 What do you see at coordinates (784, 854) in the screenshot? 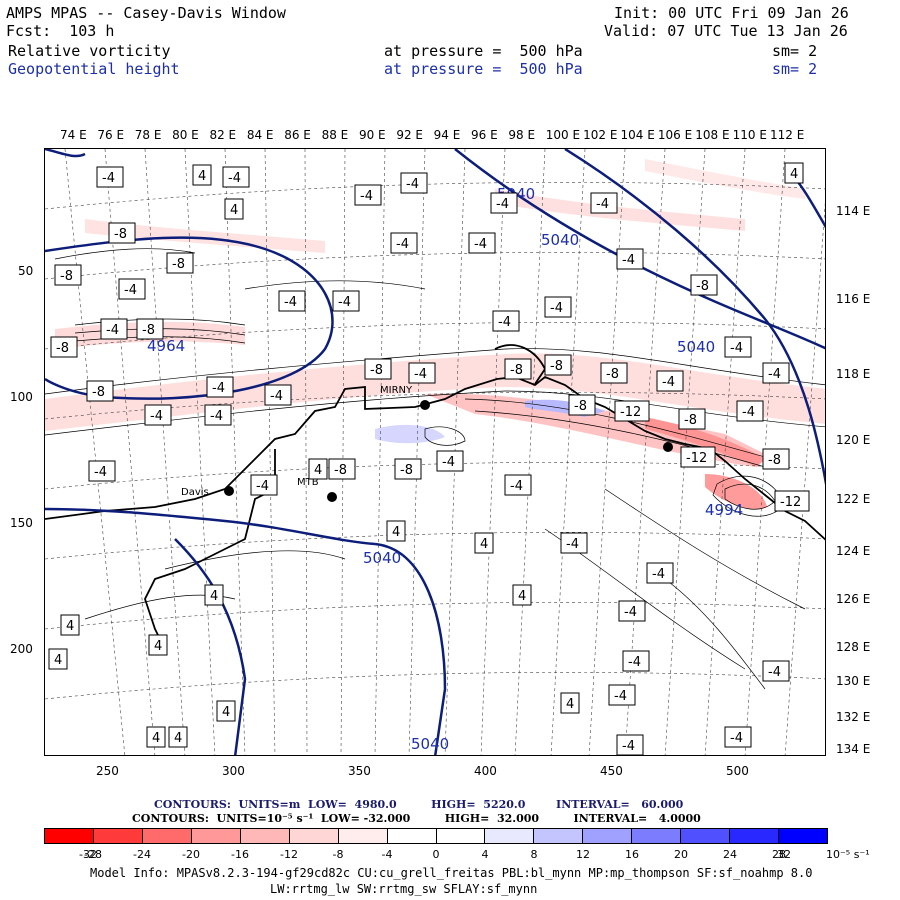
I see `colorbar-tick: 32` at bounding box center [784, 854].